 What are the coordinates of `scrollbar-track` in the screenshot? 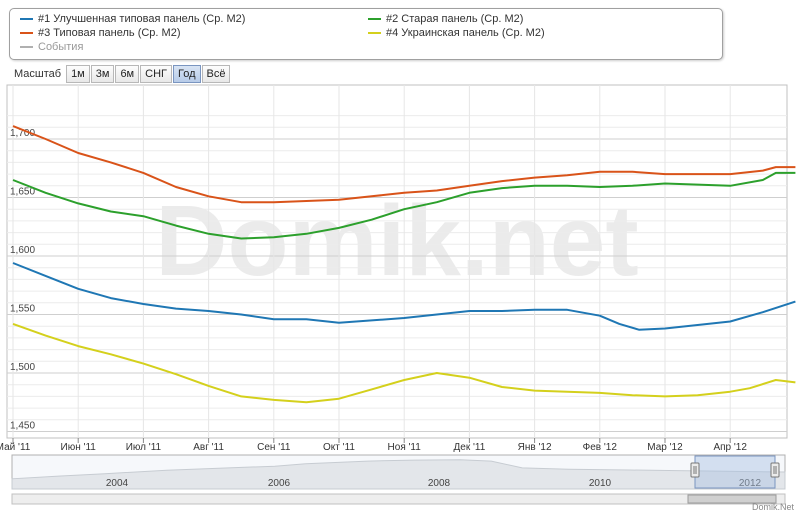 It's located at (398, 499).